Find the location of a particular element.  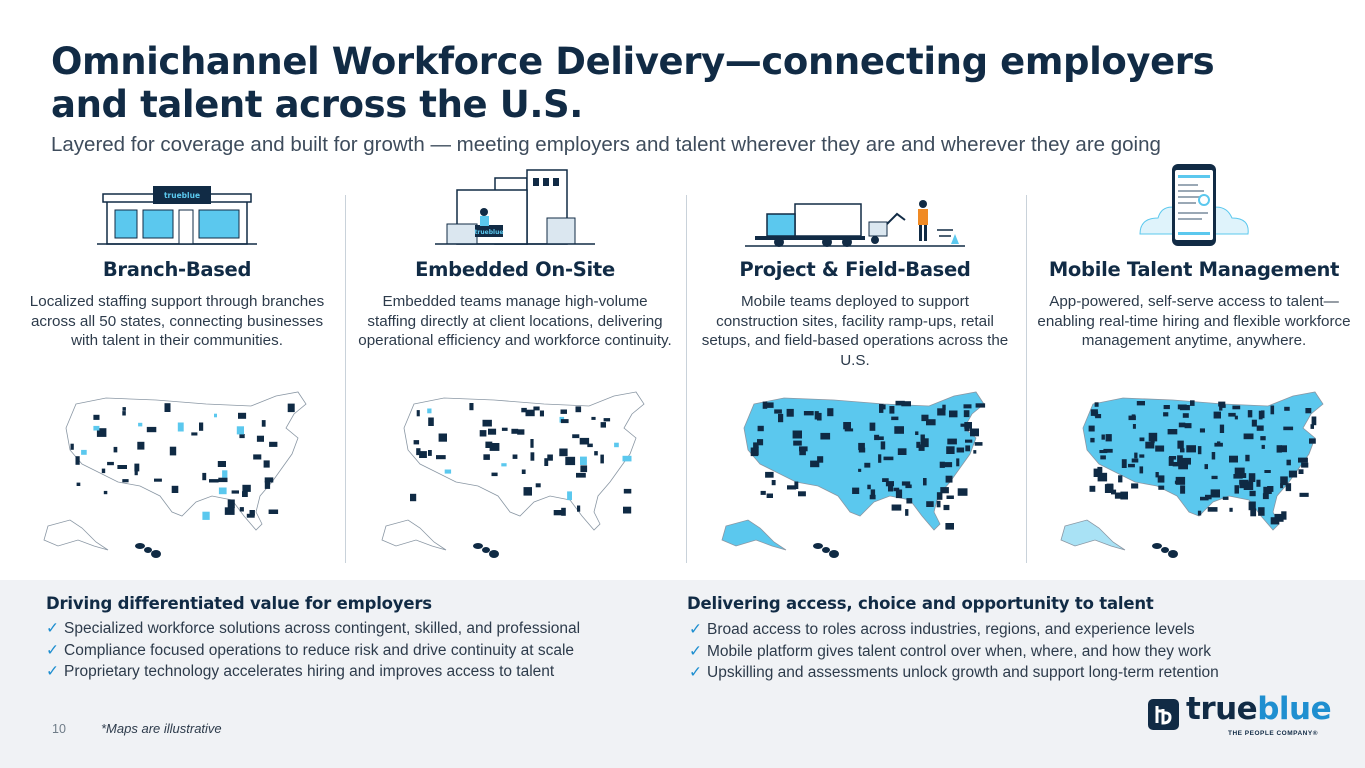

alaska-shape is located at coordinates (76, 535).